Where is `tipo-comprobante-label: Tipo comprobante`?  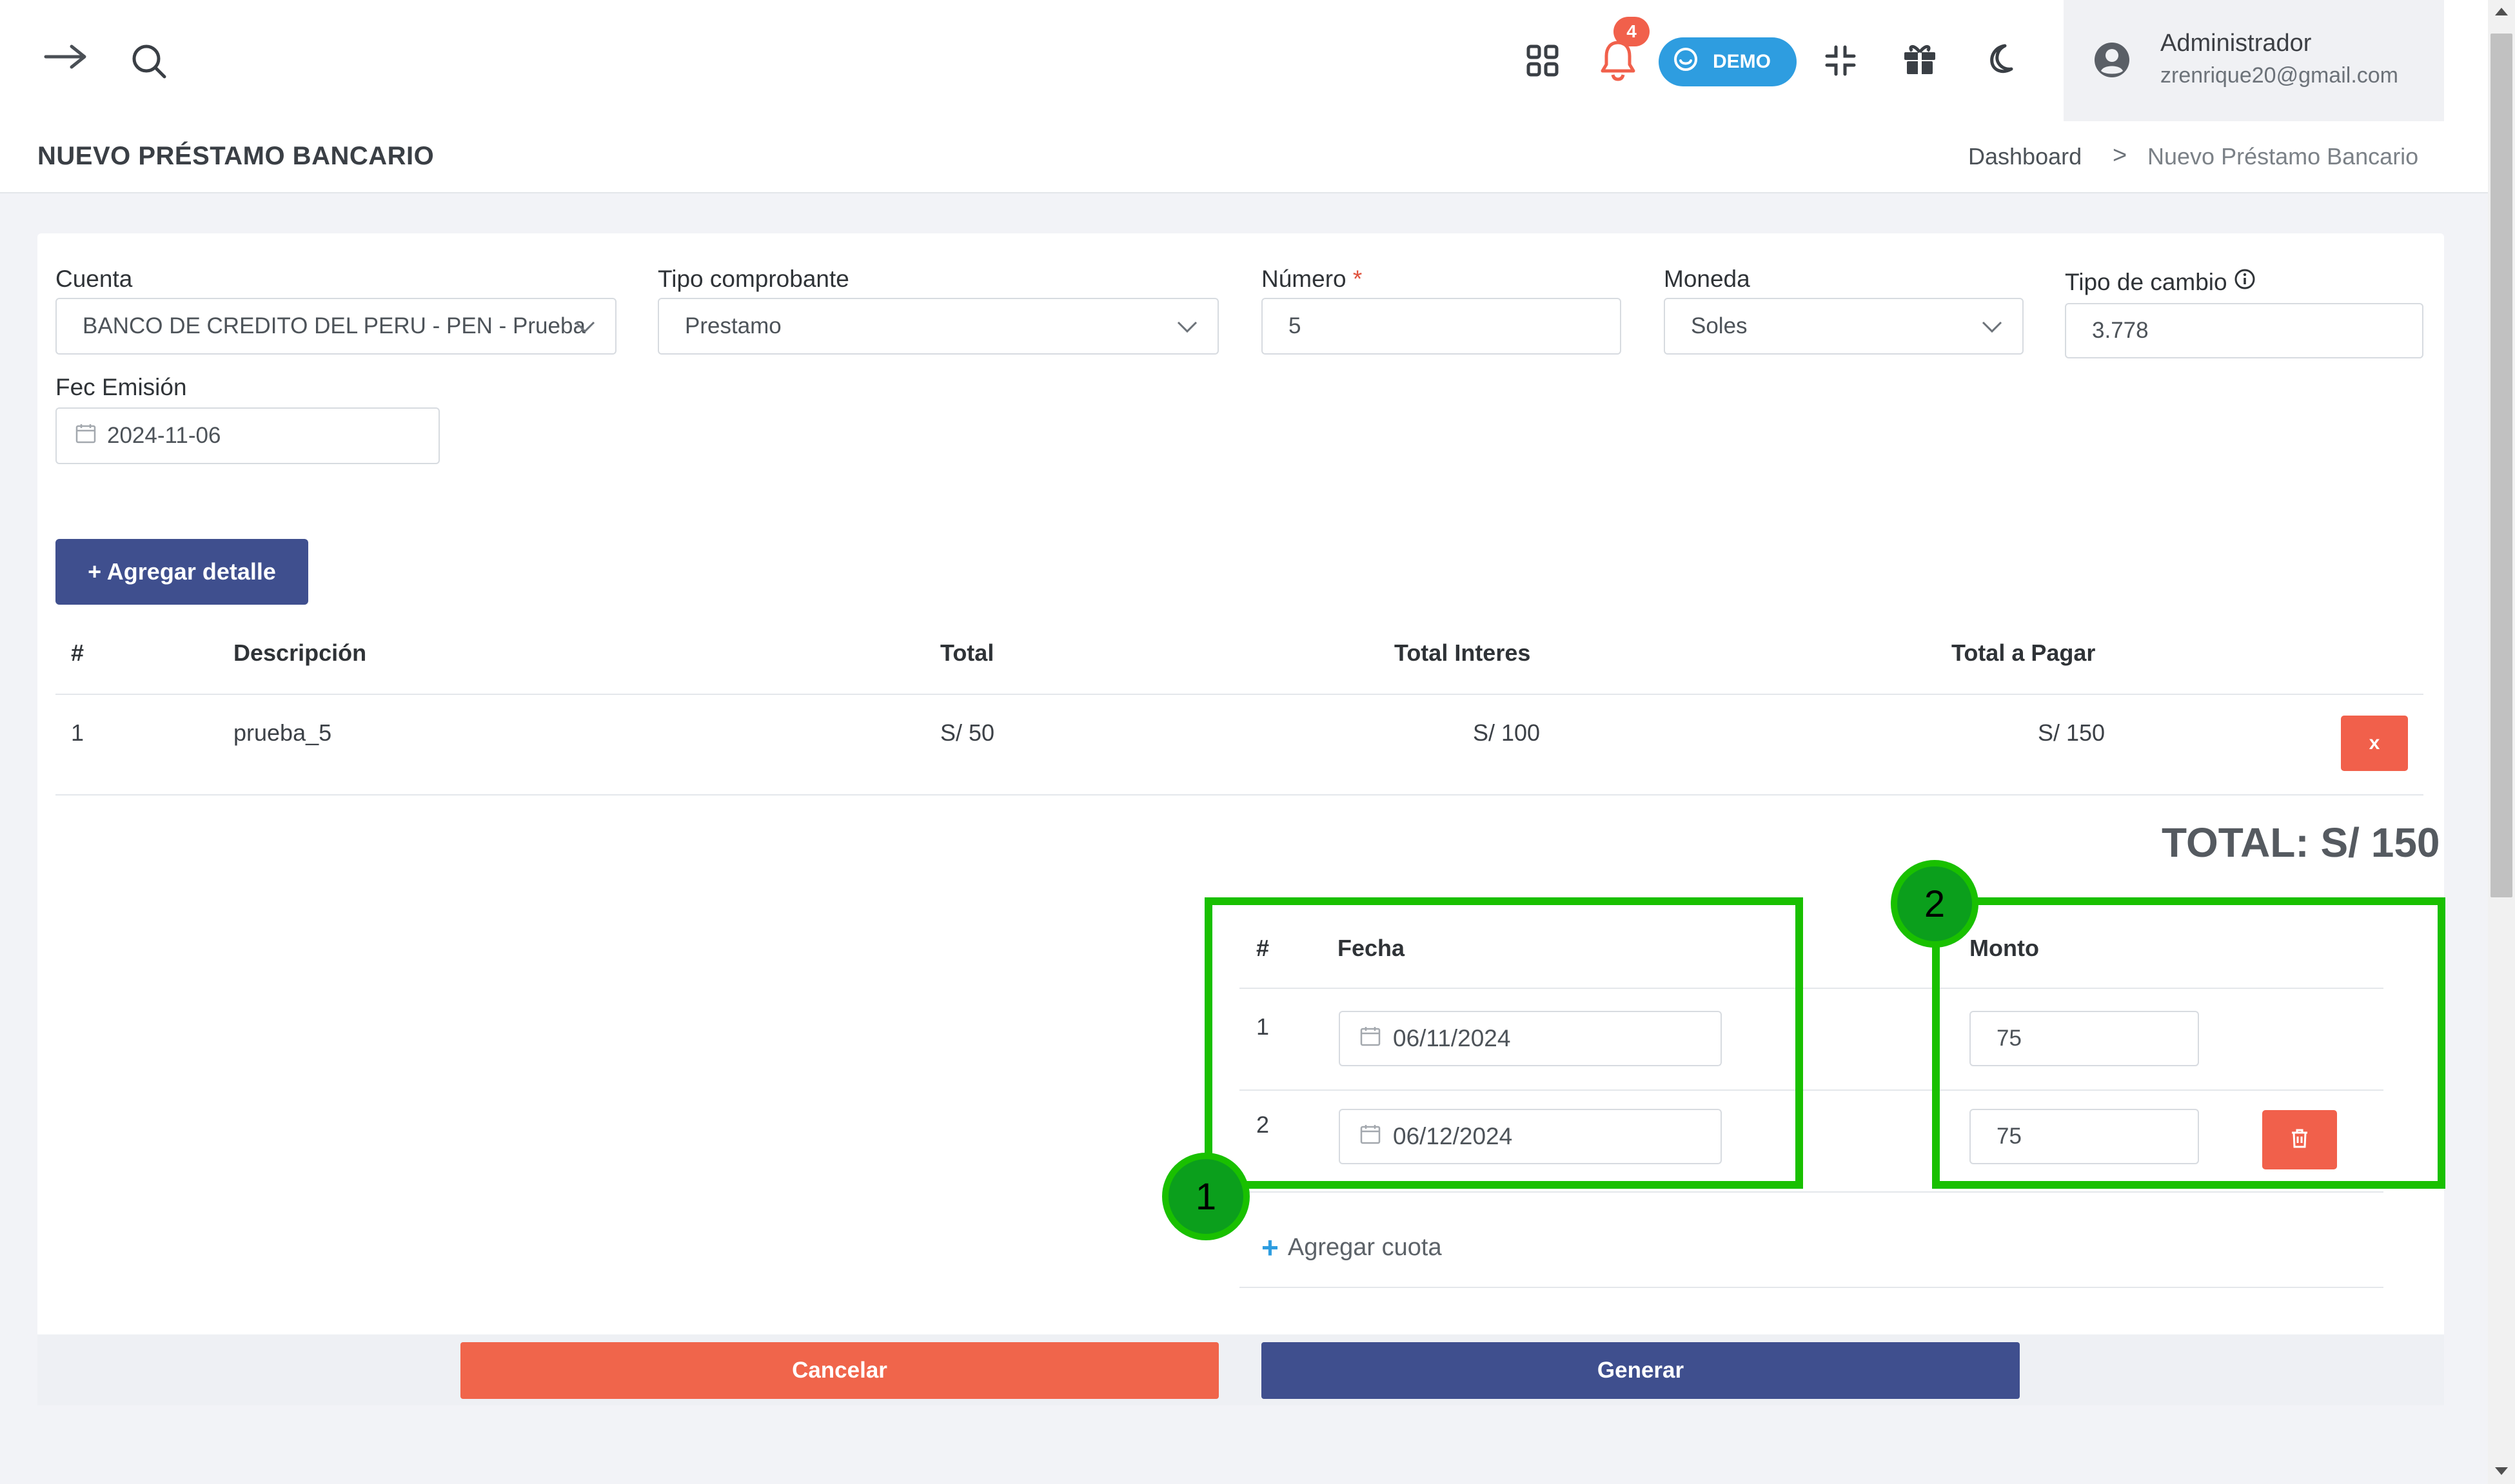
tipo-comprobante-label: Tipo comprobante is located at coordinates (754, 279).